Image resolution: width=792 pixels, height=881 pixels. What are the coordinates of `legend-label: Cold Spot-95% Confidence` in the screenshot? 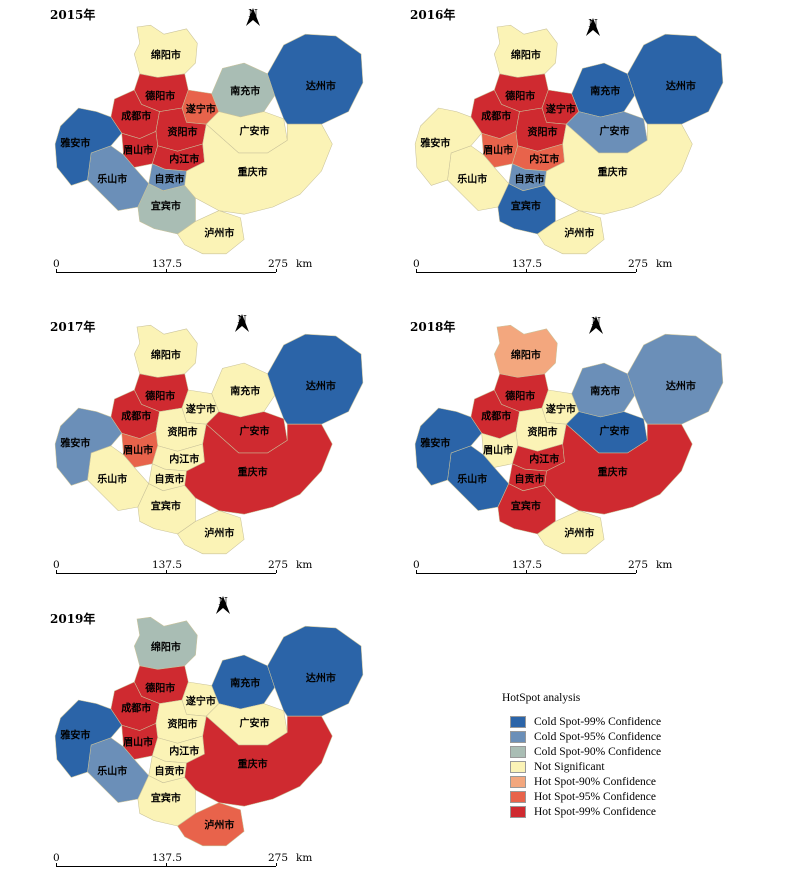 It's located at (598, 736).